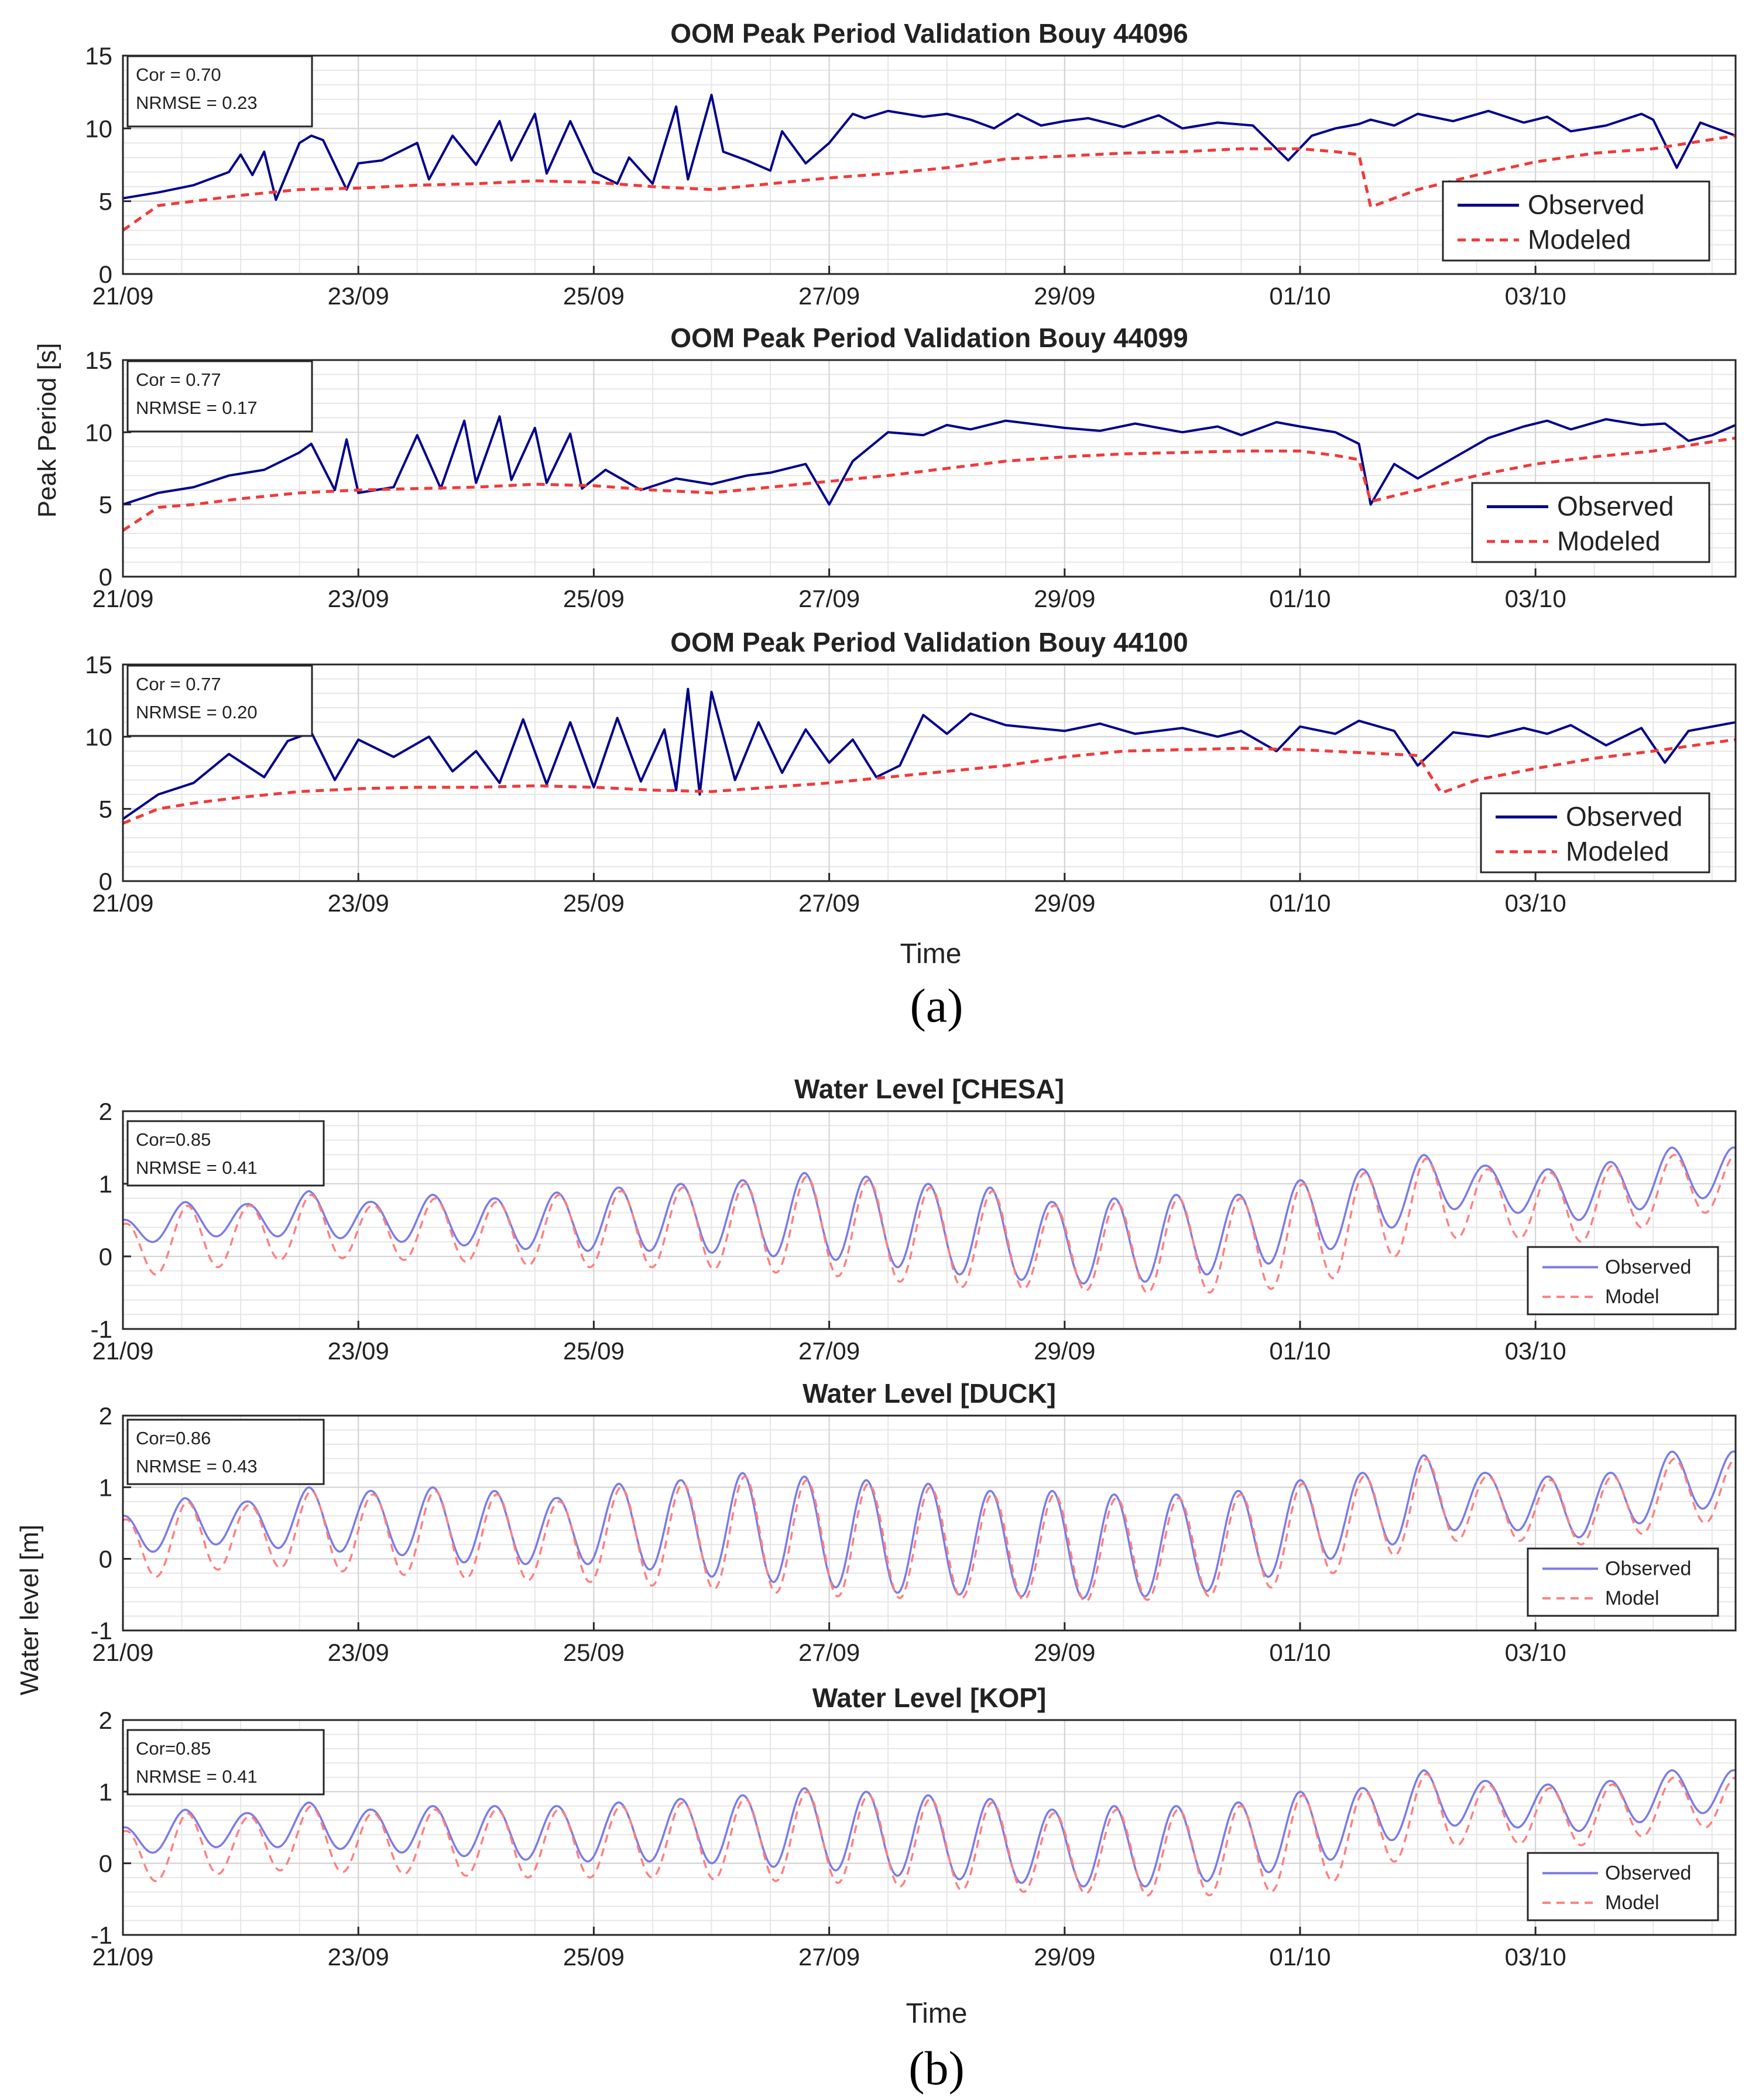  What do you see at coordinates (197, 1167) in the screenshot?
I see `stats-text: NRMSE = 0.41` at bounding box center [197, 1167].